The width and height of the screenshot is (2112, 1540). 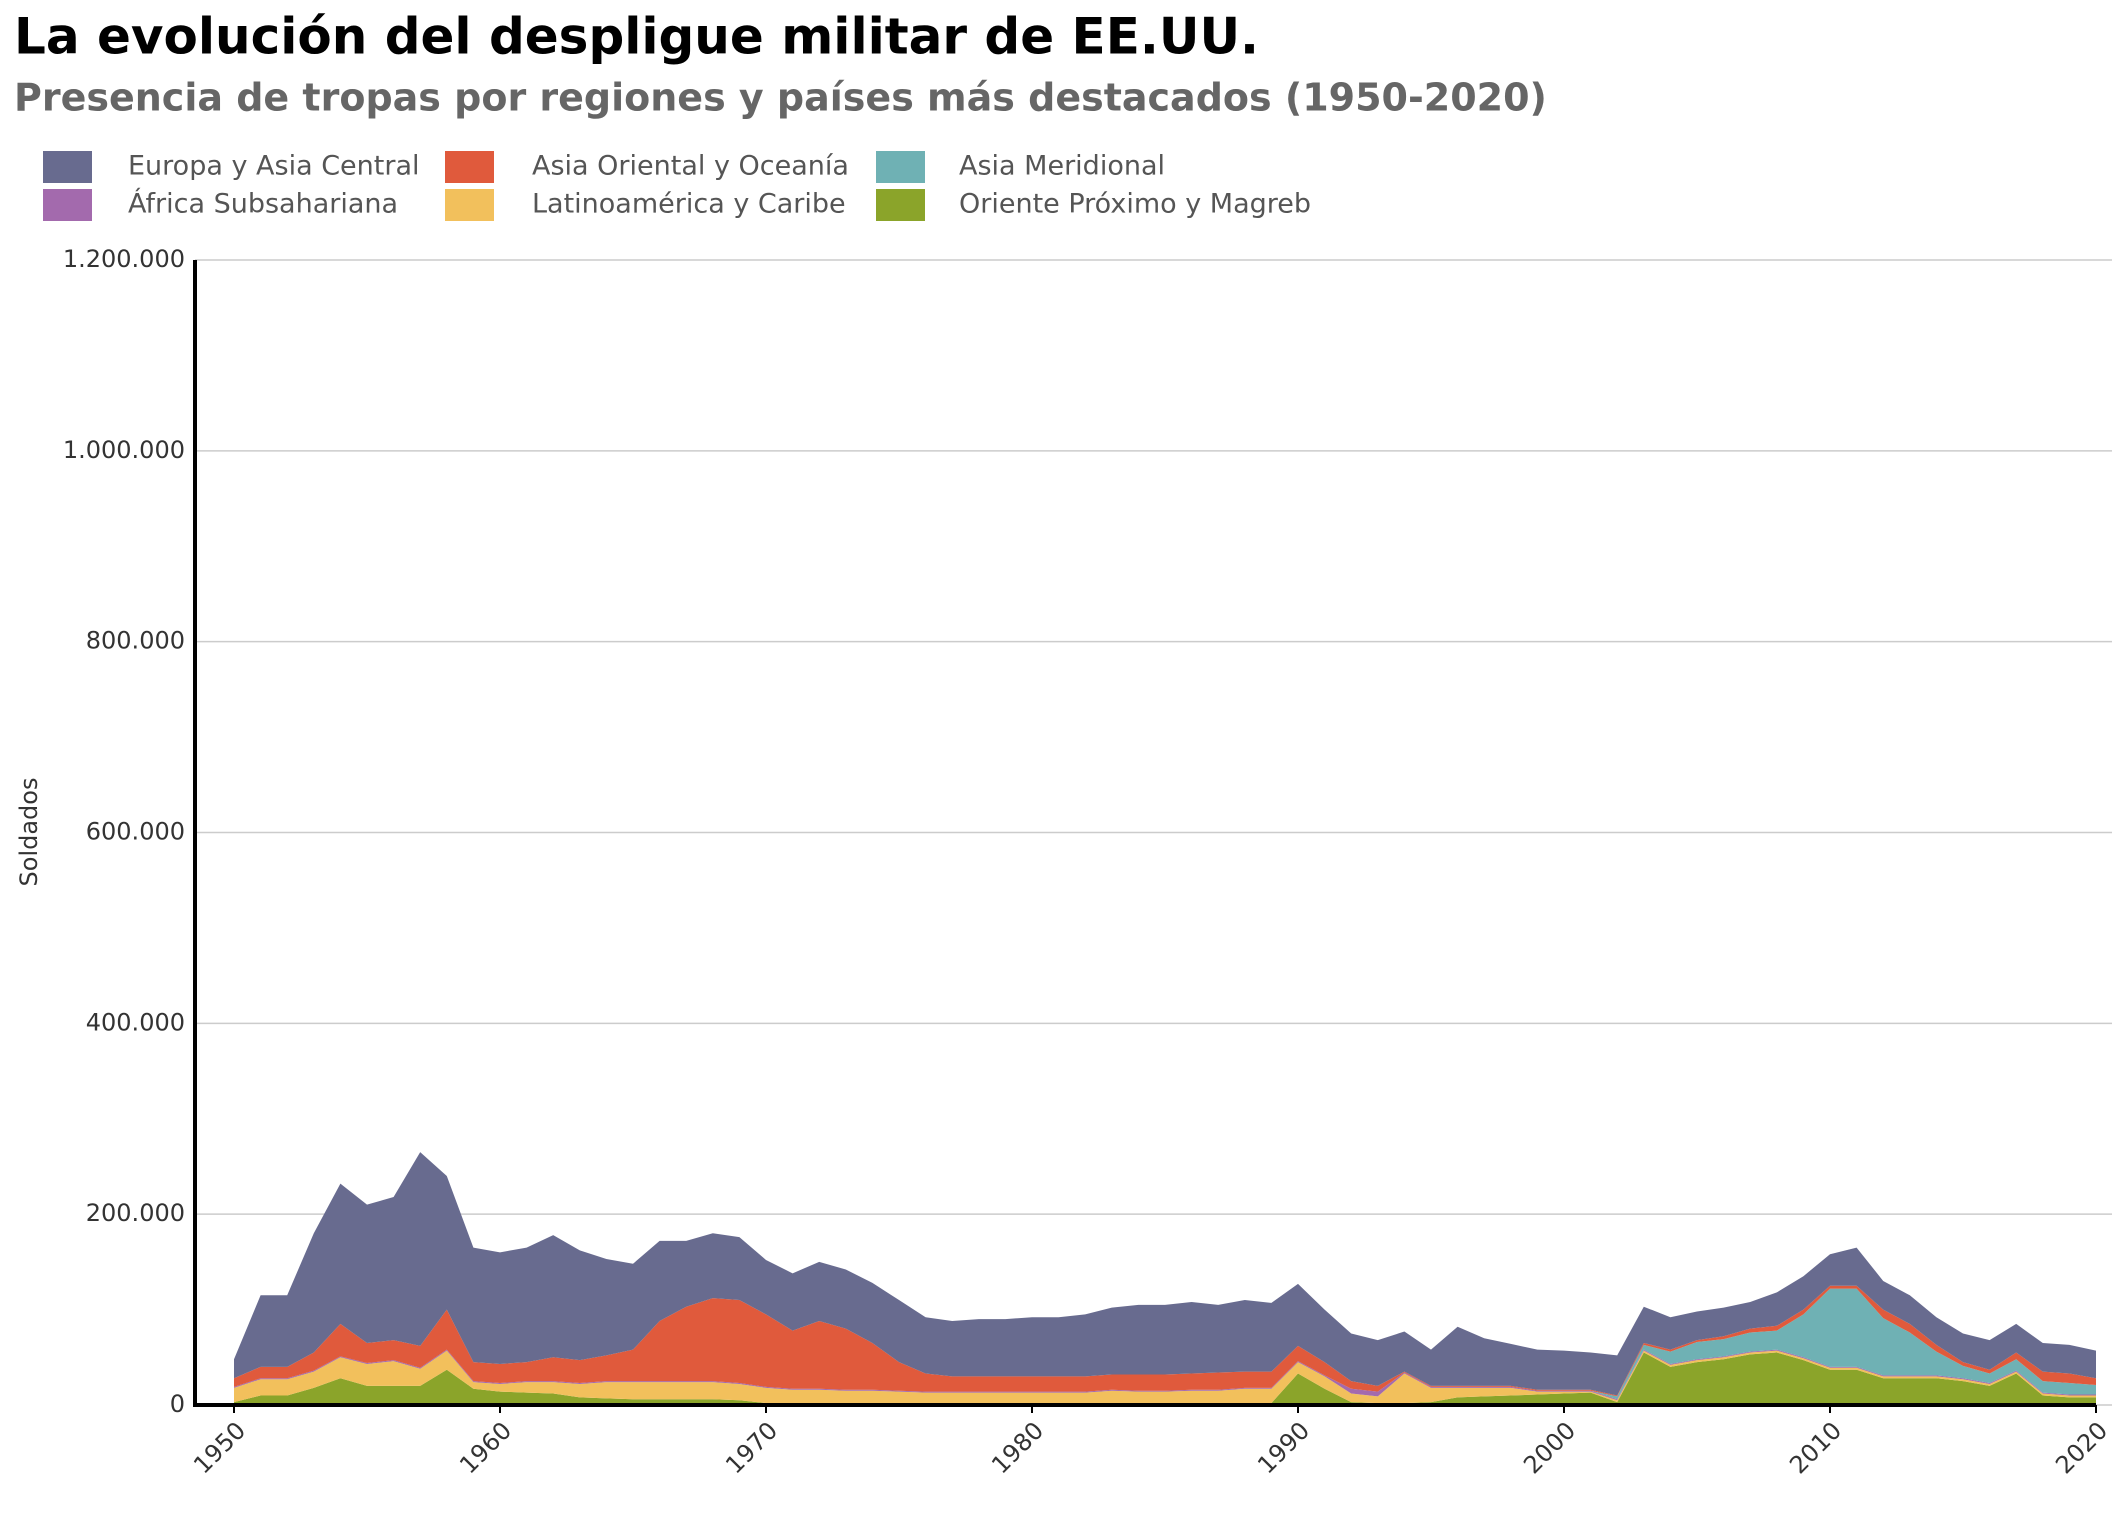 What do you see at coordinates (29, 832) in the screenshot?
I see `y-axis-label: Soldados` at bounding box center [29, 832].